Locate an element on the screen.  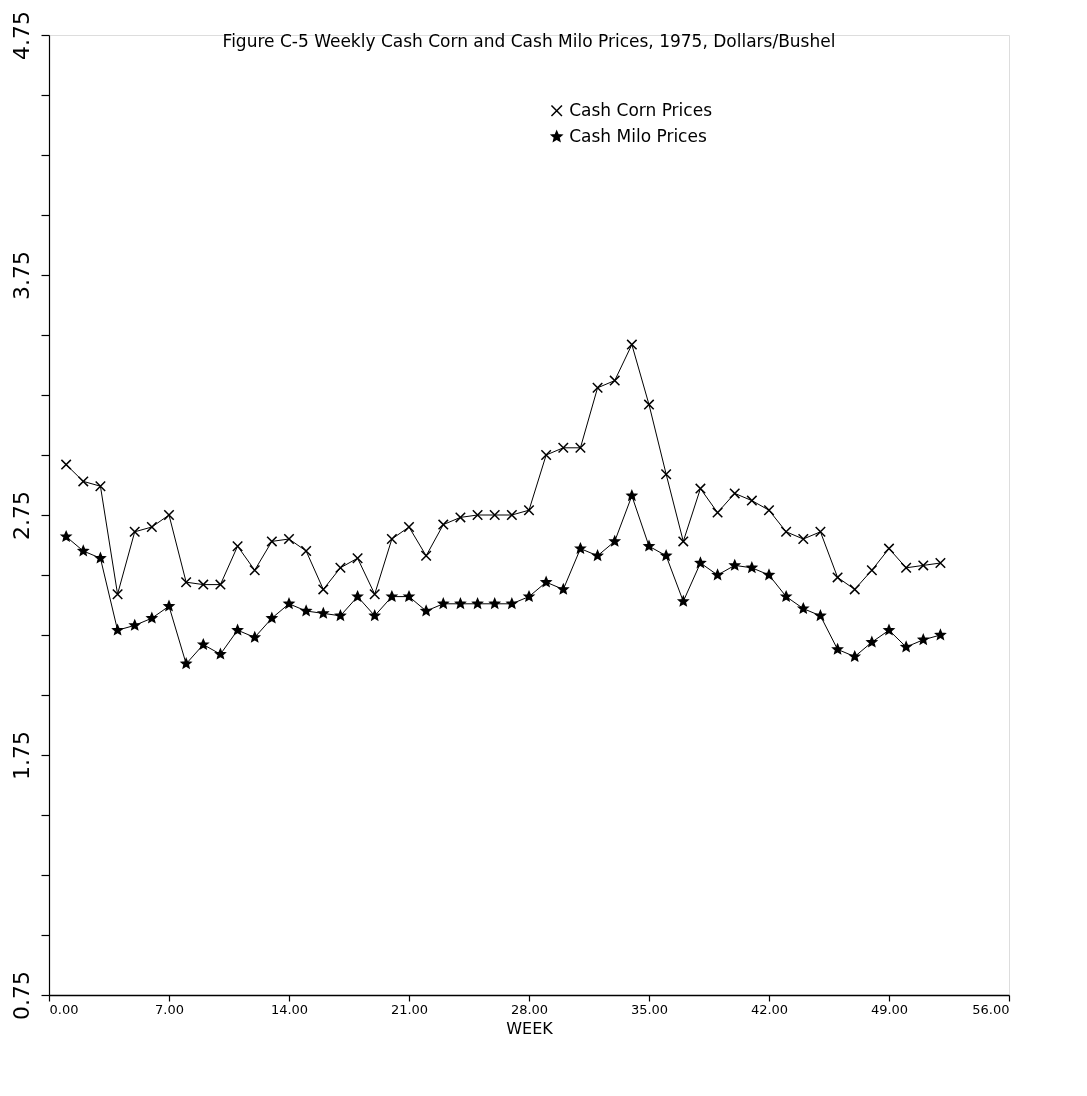
x-tick-label: 49.00 is located at coordinates (889, 1009).